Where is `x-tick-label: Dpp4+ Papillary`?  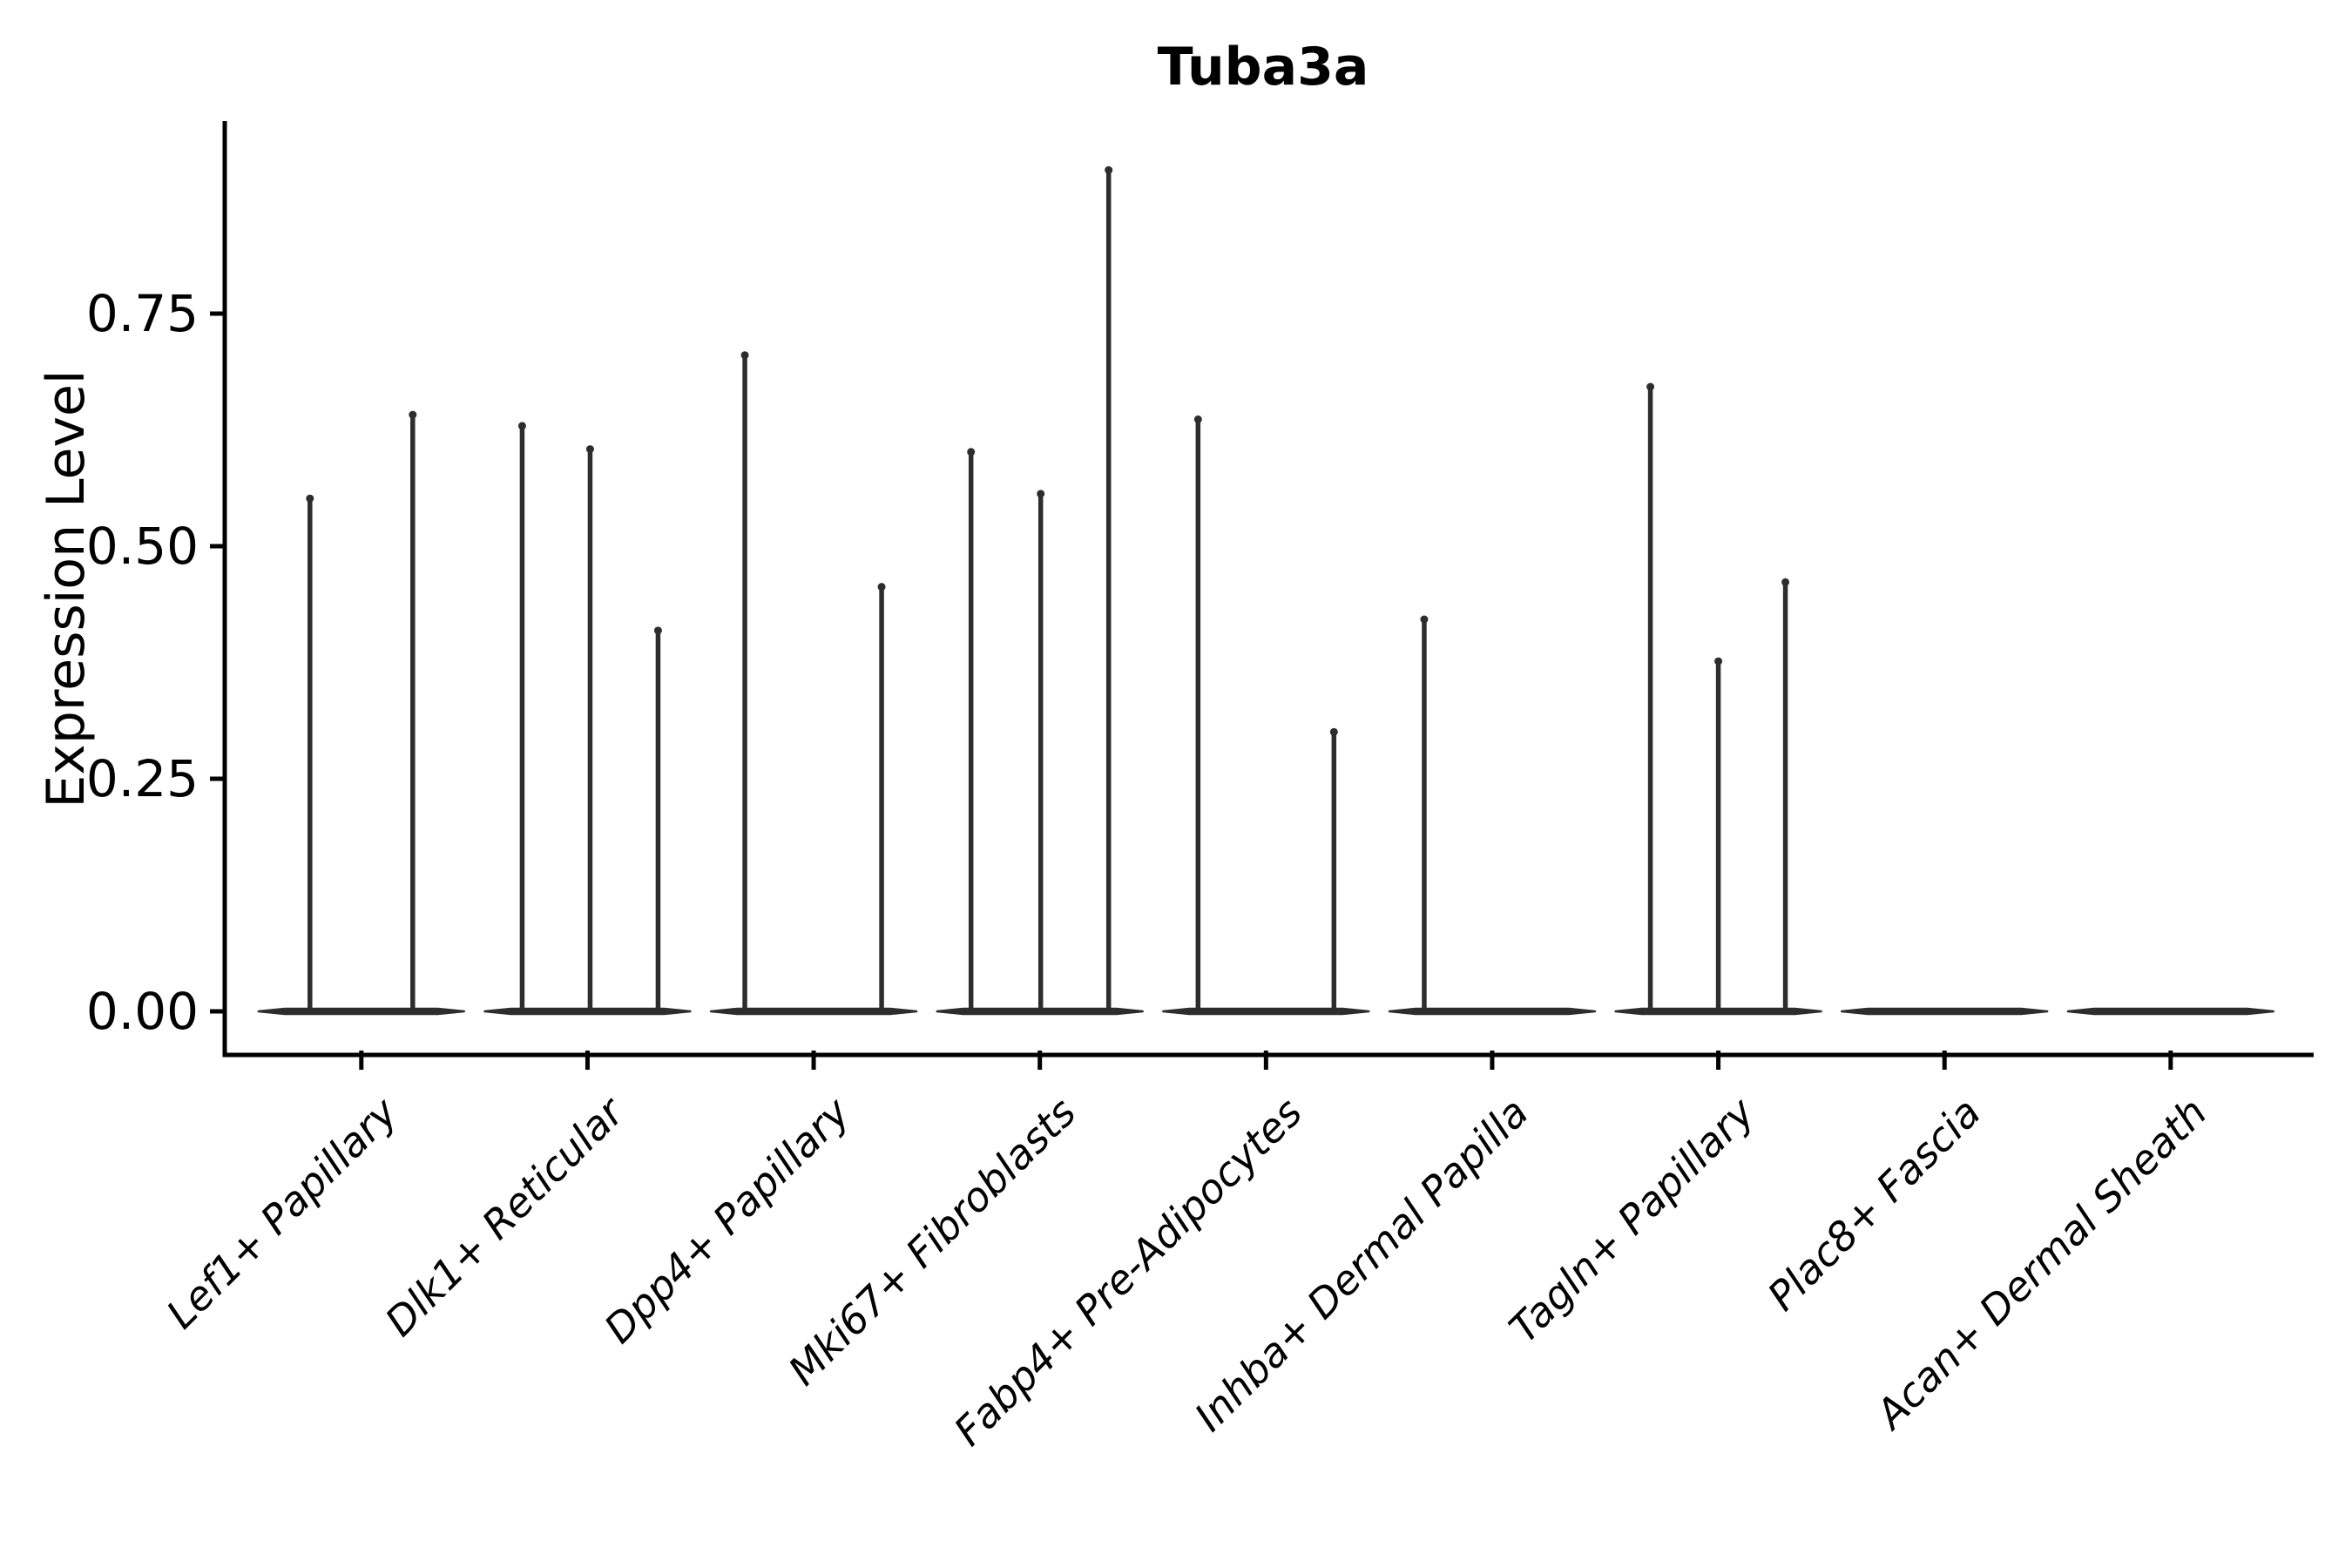 x-tick-label: Dpp4+ Papillary is located at coordinates (727, 1220).